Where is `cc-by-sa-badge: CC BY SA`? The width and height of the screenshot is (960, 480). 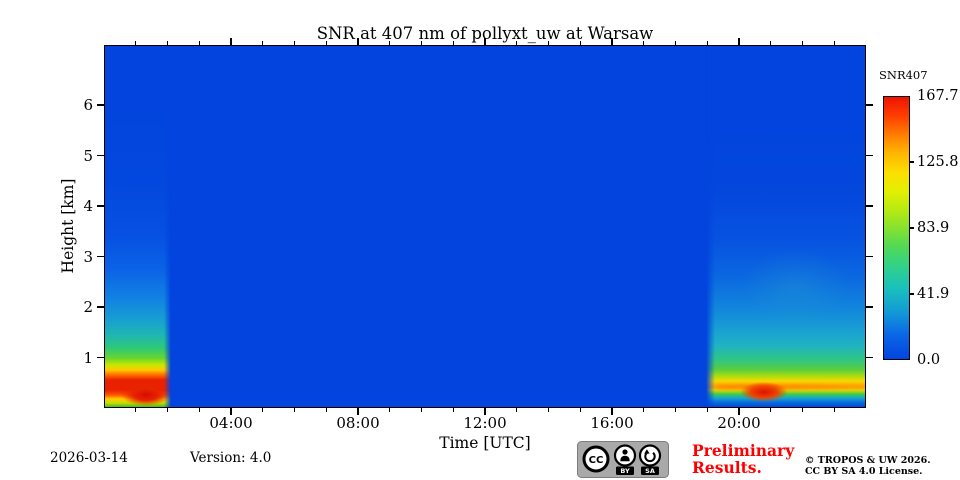
cc-by-sa-badge: CC BY SA is located at coordinates (623, 459).